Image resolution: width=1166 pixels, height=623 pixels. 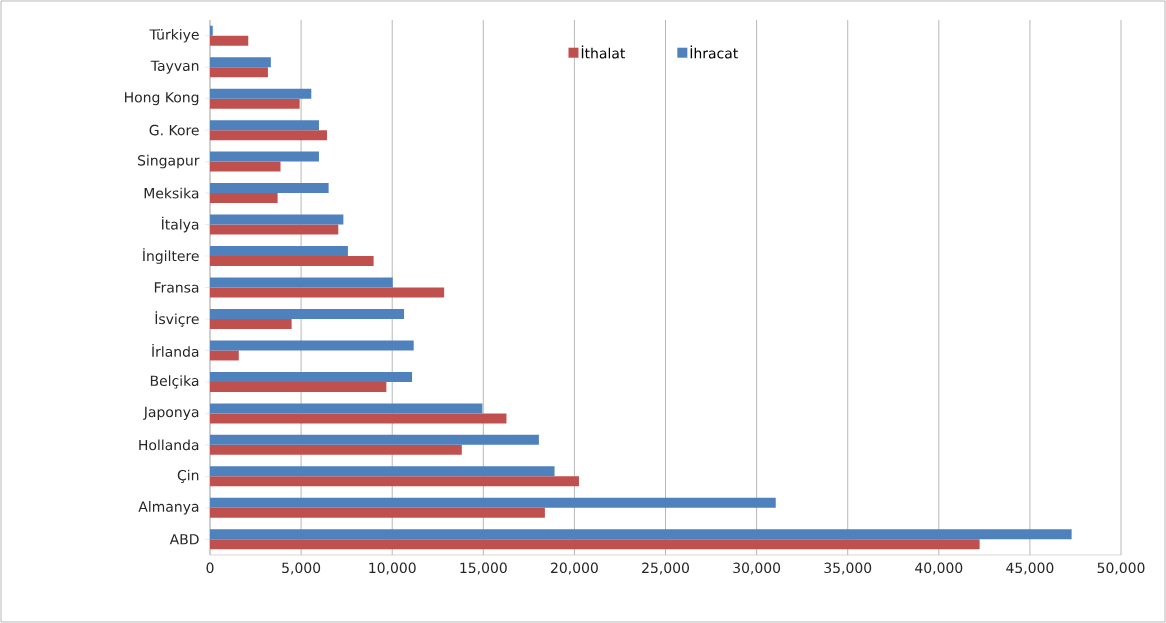 I want to click on y-tick-label: Çin, so click(x=188, y=476).